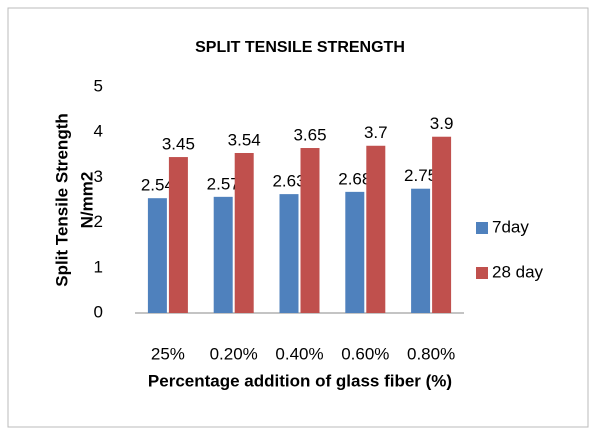 The image size is (589, 428). I want to click on data-label: 3.65, so click(309, 135).